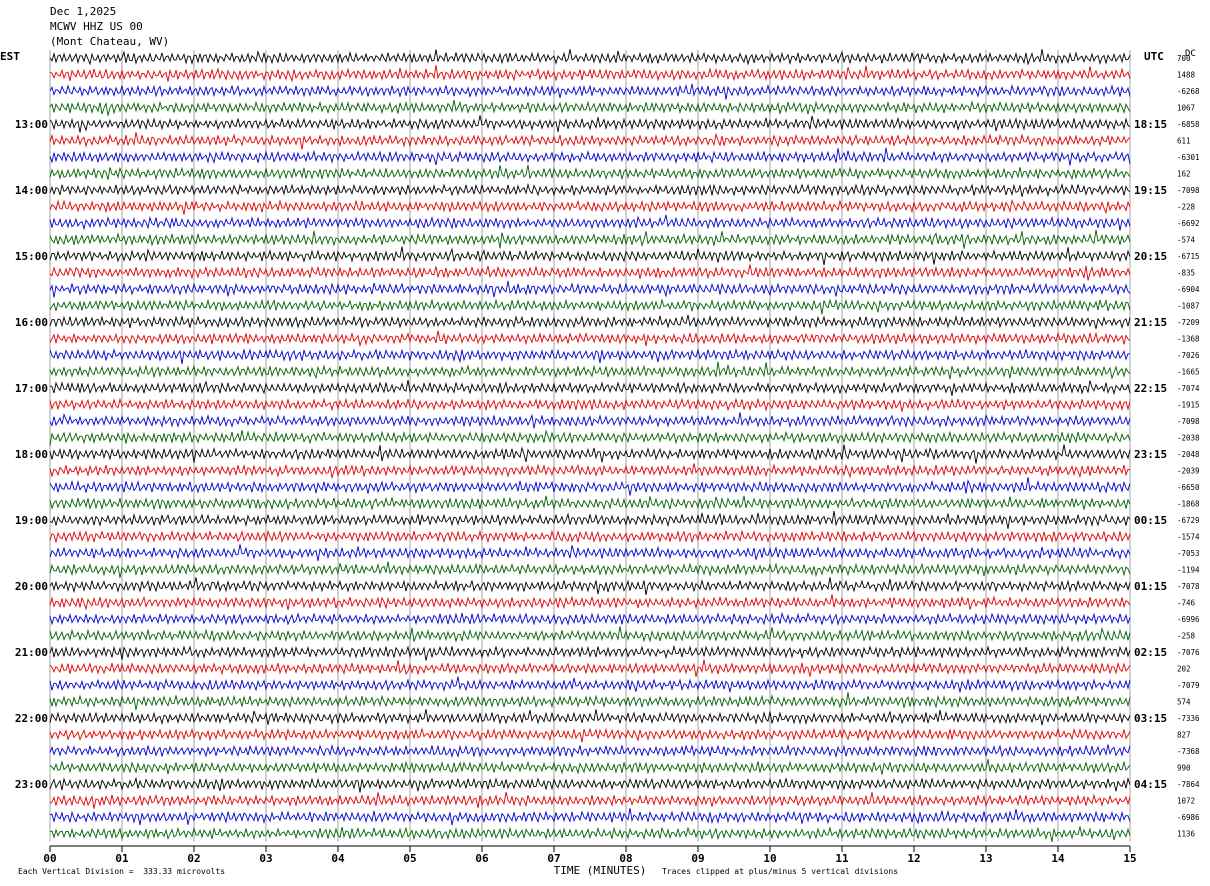  What do you see at coordinates (1188, 537) in the screenshot?
I see `dc-offset-label: -1574` at bounding box center [1188, 537].